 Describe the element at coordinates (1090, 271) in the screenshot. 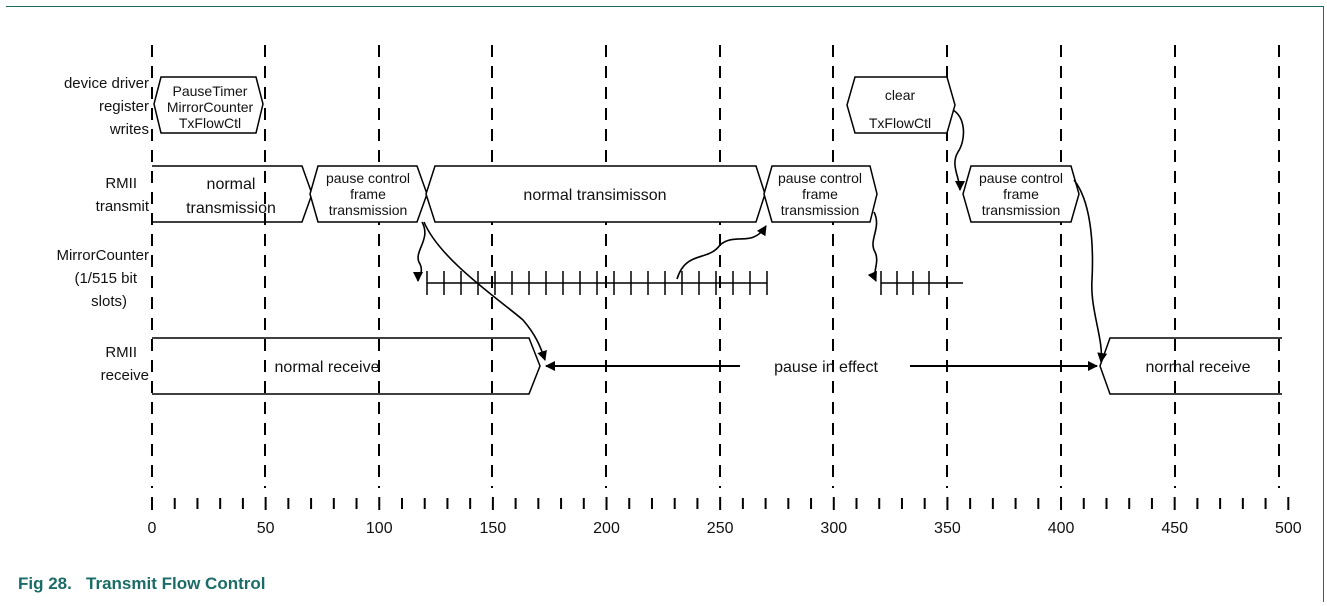

I see `arrow-tx-pause-3-end-to-rx-resume` at that location.